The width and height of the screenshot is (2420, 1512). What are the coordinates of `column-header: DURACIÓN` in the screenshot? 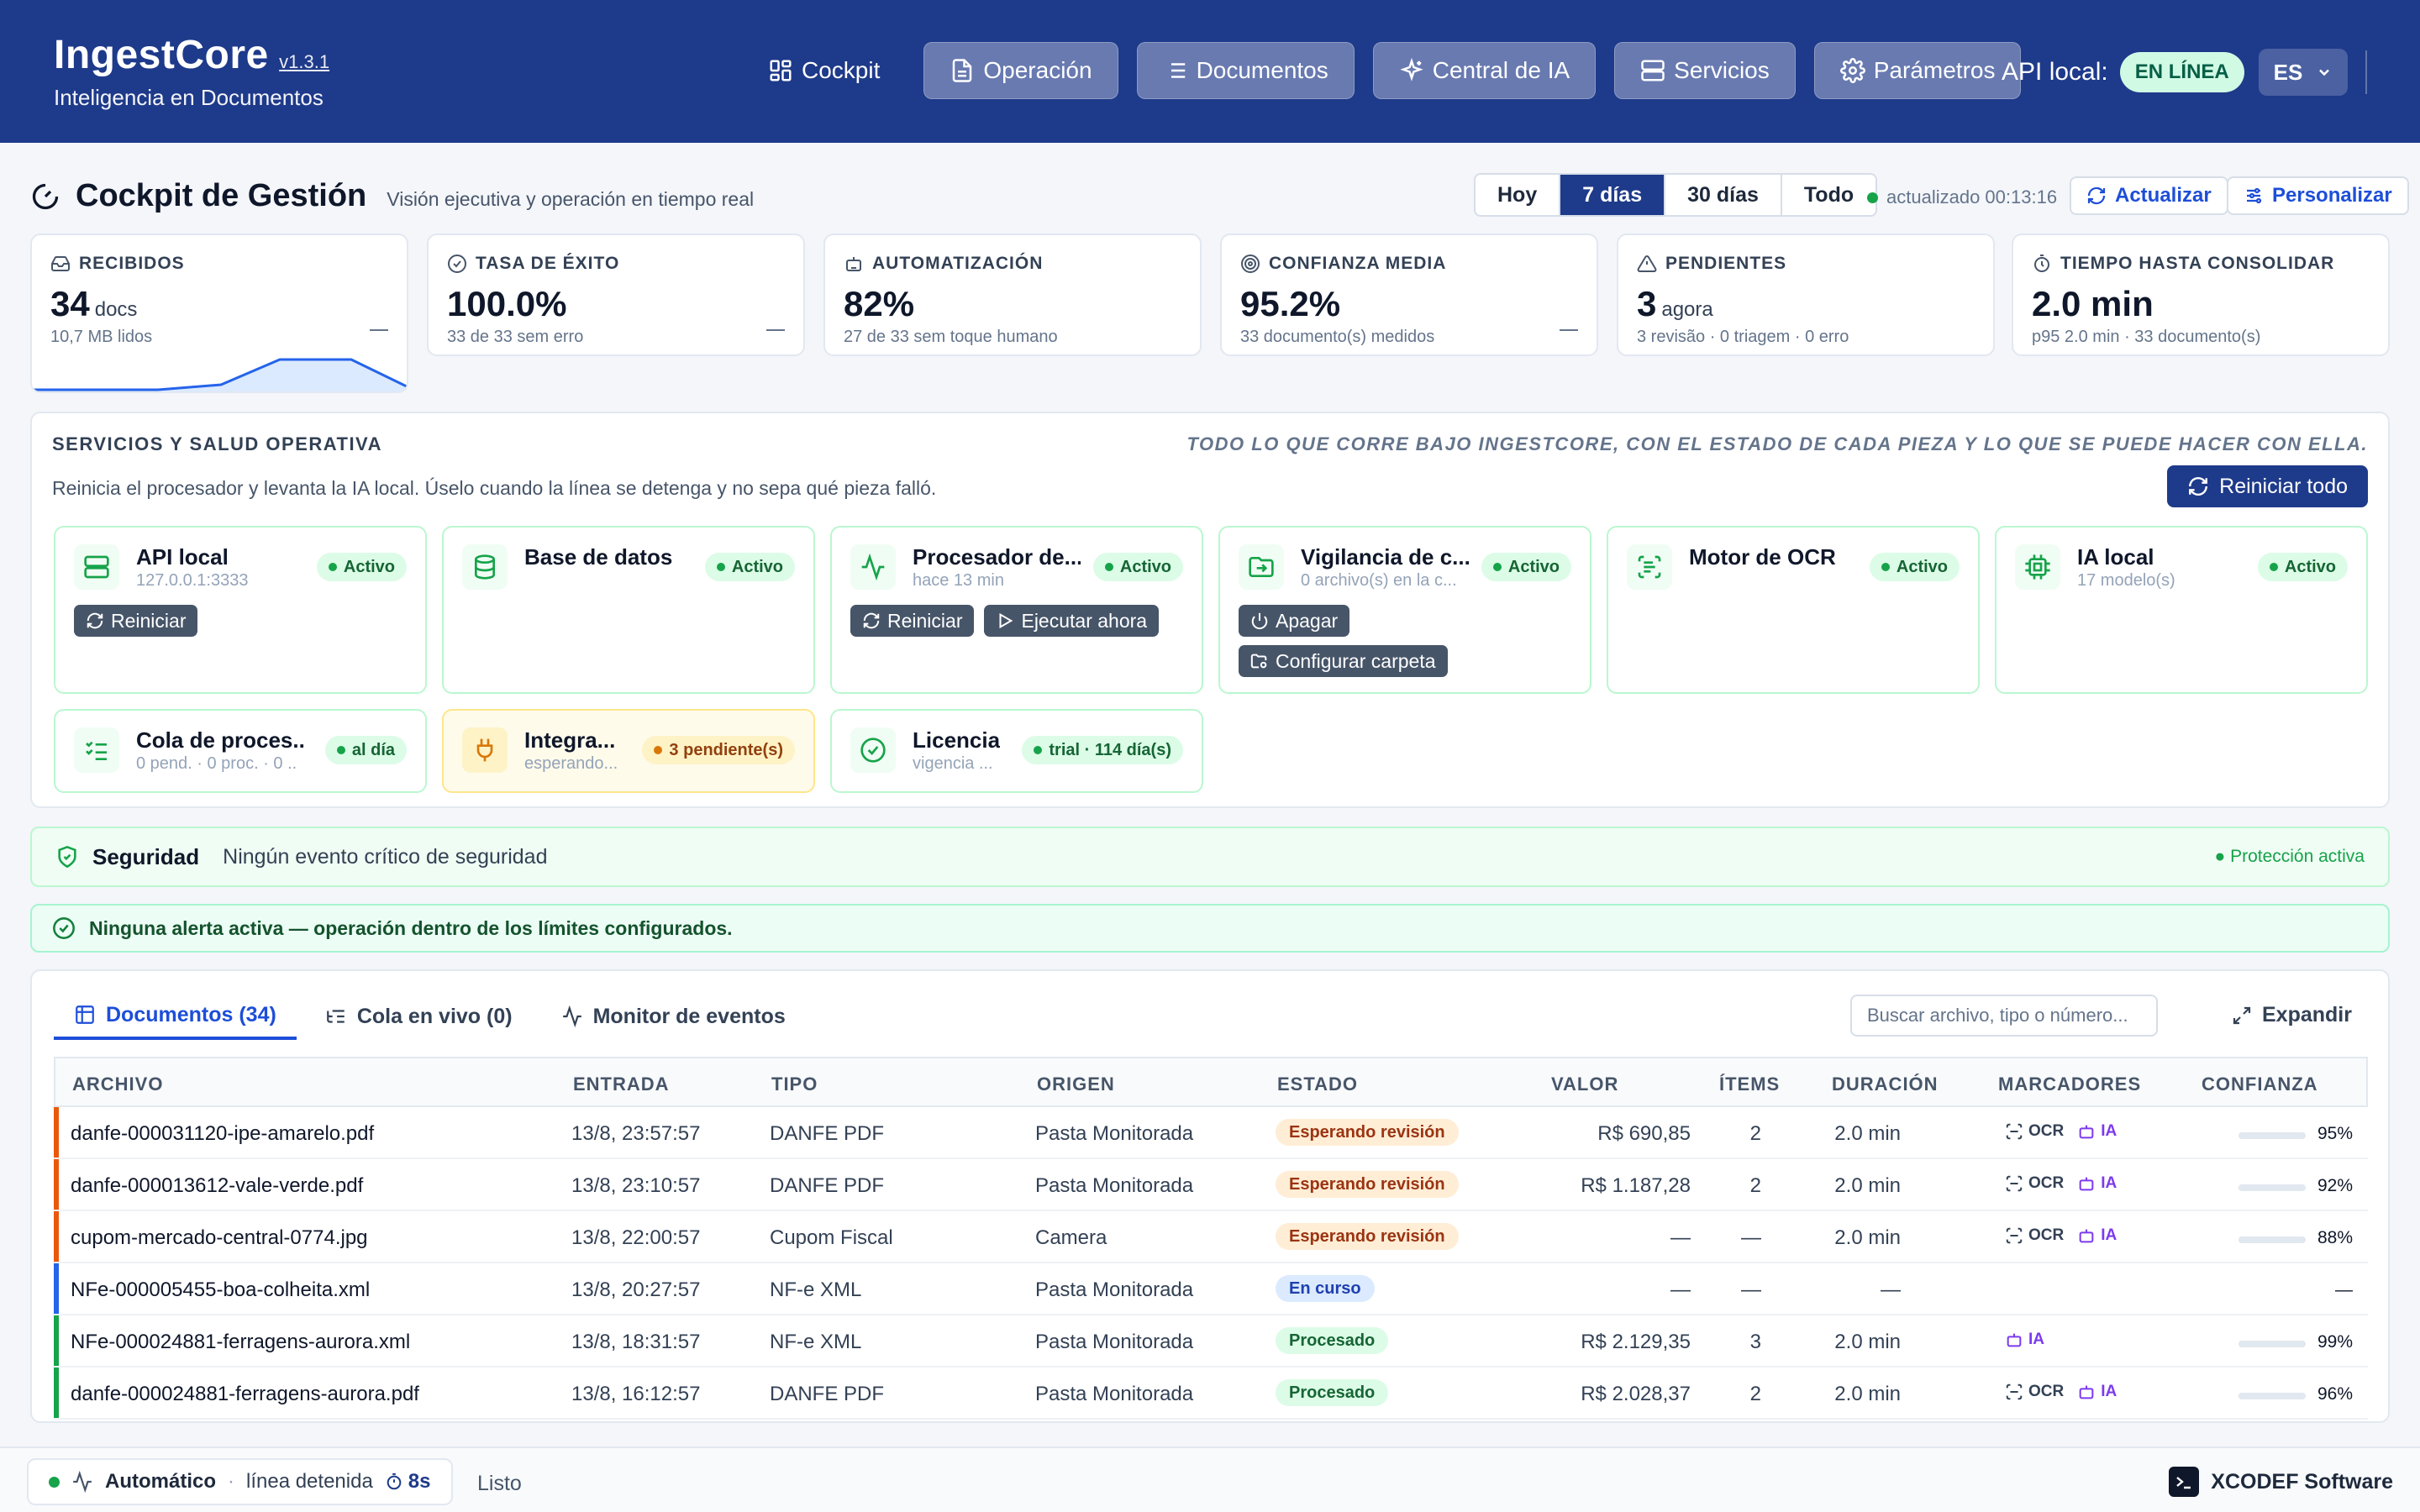 It's located at (1885, 1084).